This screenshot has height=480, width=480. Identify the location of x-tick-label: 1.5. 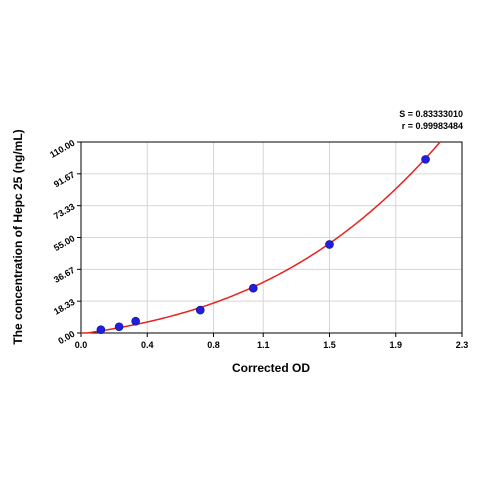
(329, 345).